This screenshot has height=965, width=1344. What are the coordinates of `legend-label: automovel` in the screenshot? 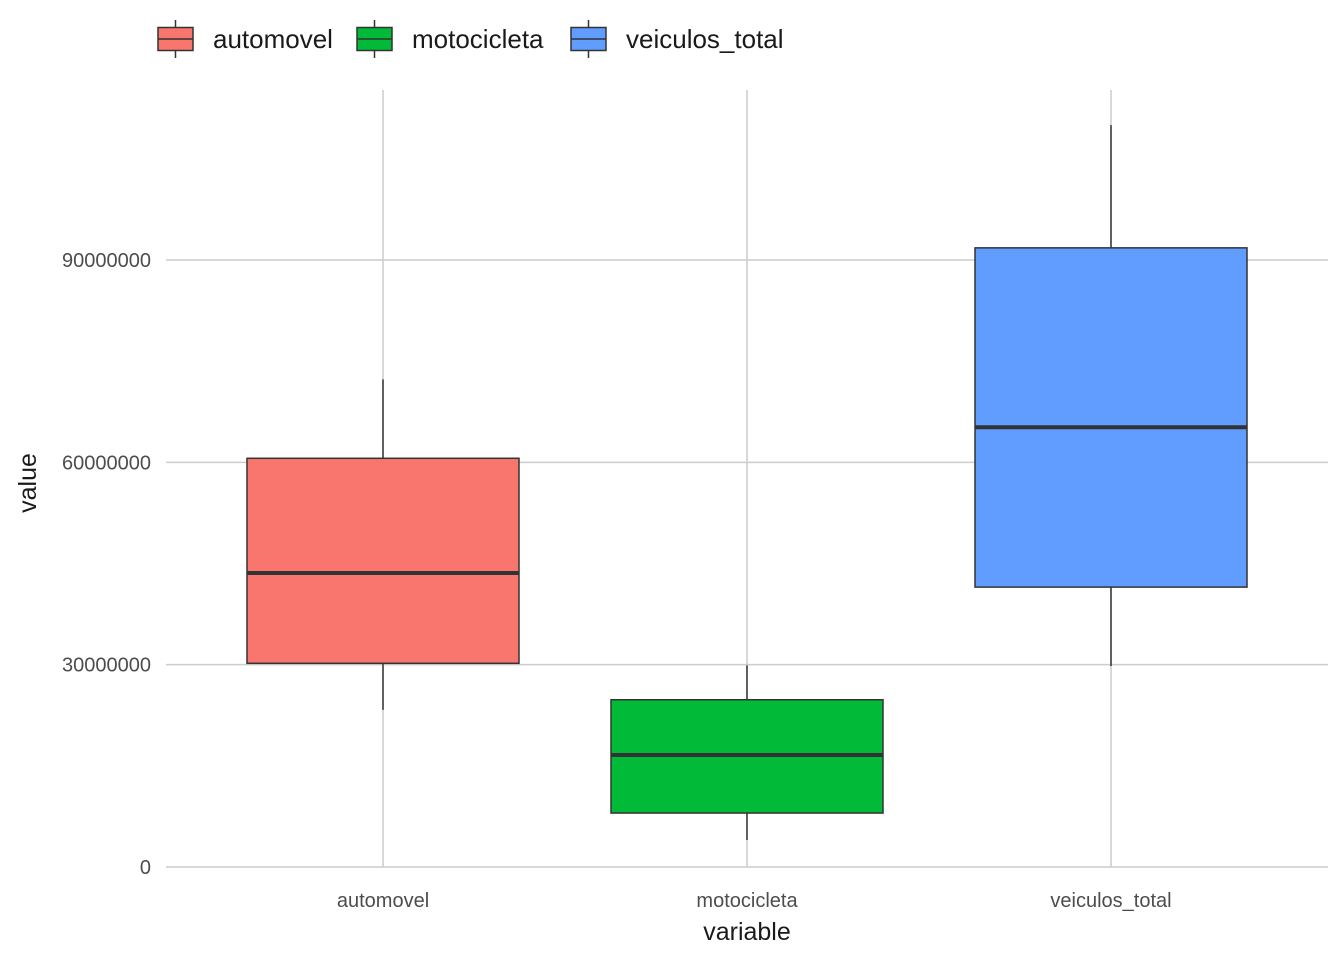 It's located at (273, 39).